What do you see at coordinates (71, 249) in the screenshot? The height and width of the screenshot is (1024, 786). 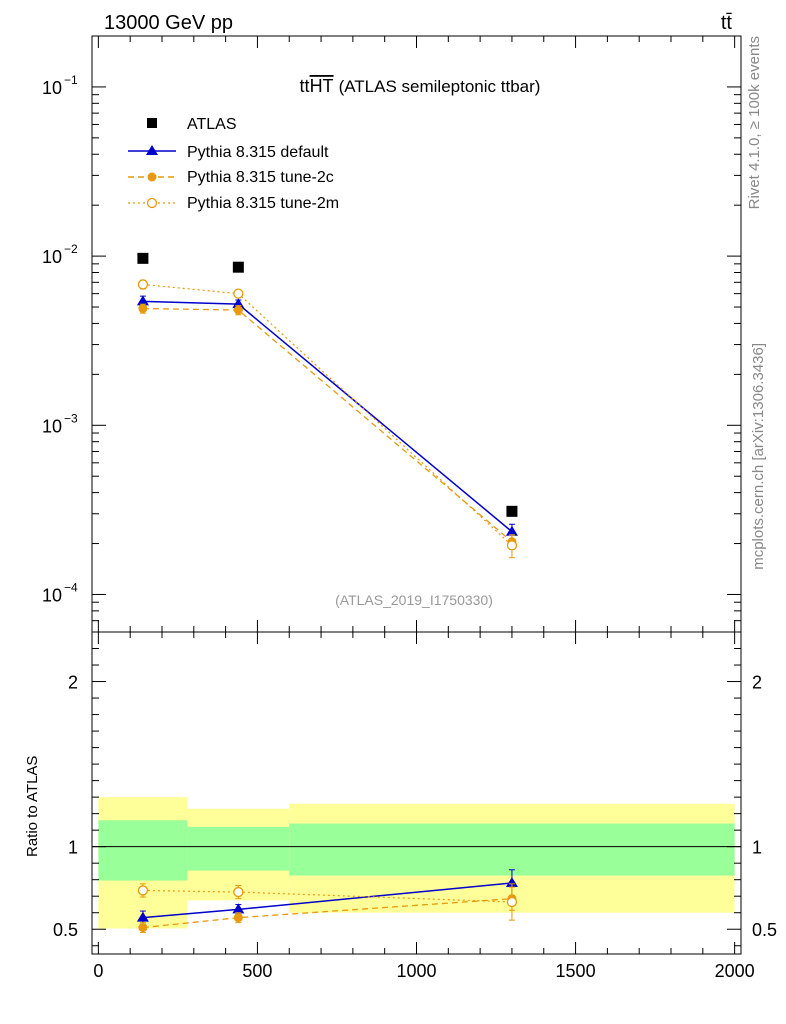 I see `y-tick-exponent: −2` at bounding box center [71, 249].